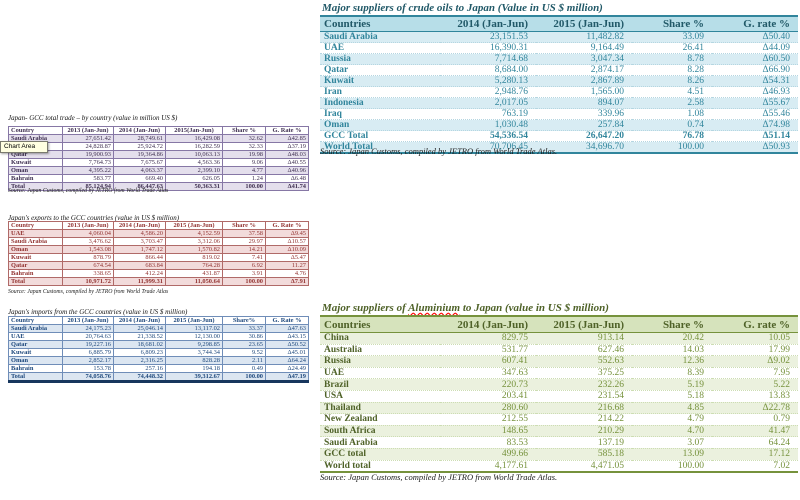 The width and height of the screenshot is (800, 500). What do you see at coordinates (88, 178) in the screenshot?
I see `table-cell: 583.77` at bounding box center [88, 178].